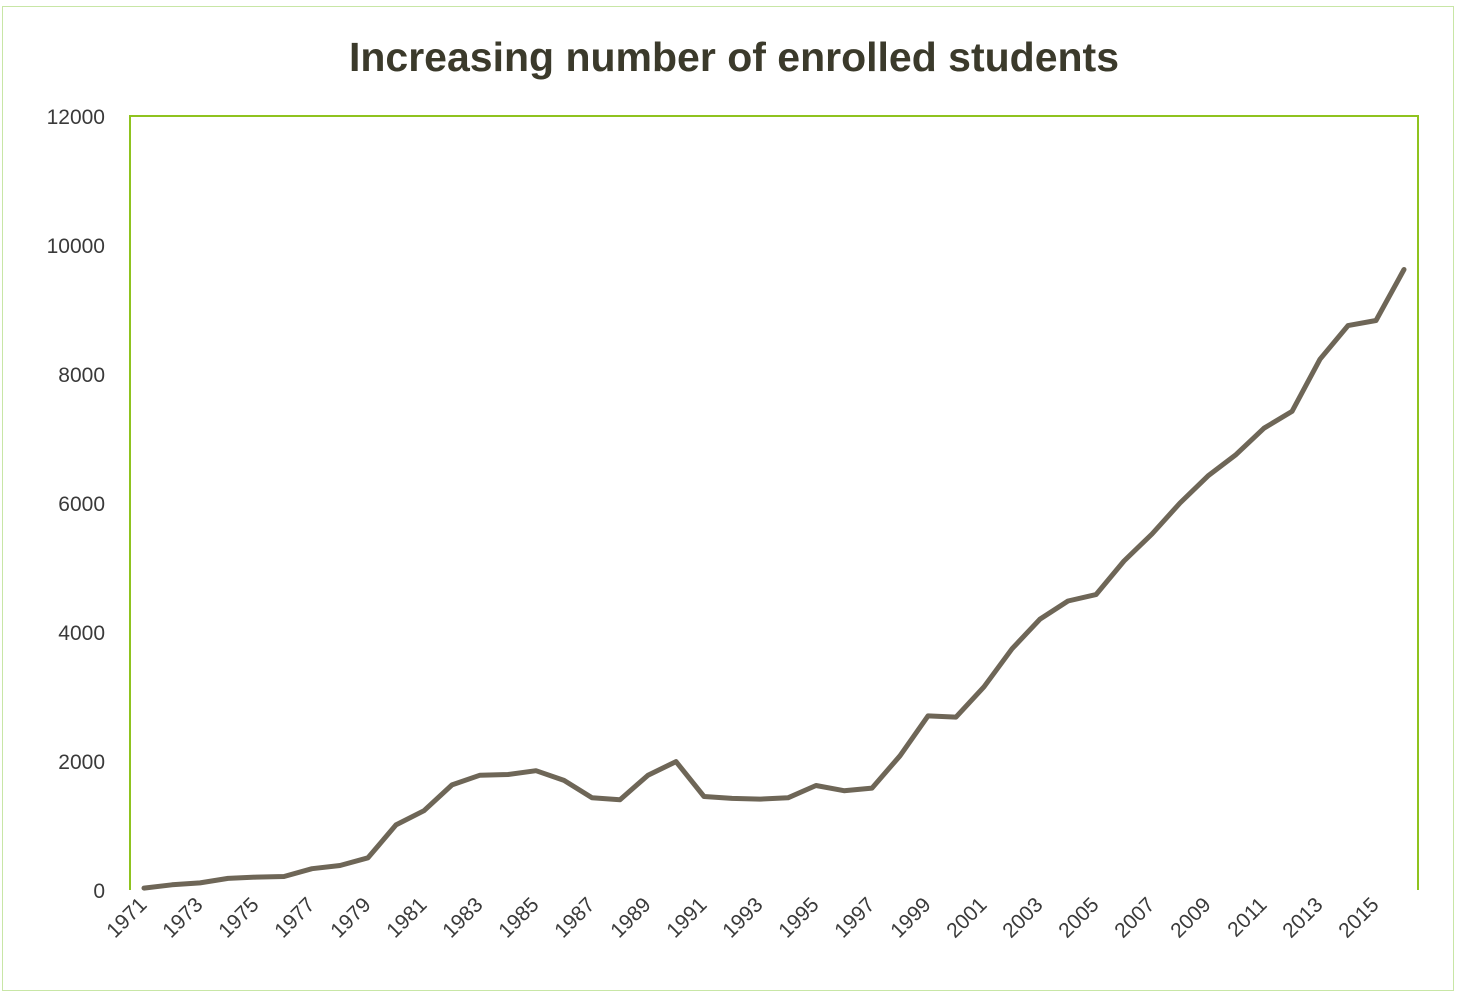 The image size is (1458, 991). Describe the element at coordinates (1134, 917) in the screenshot. I see `x-tick-label: 2007` at that location.